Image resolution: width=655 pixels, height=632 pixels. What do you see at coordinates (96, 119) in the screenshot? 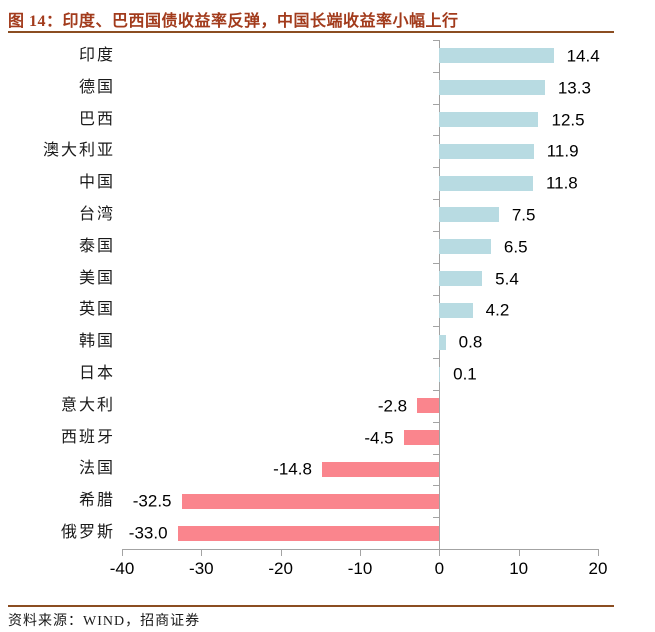
I see `category-label: 巴西` at bounding box center [96, 119].